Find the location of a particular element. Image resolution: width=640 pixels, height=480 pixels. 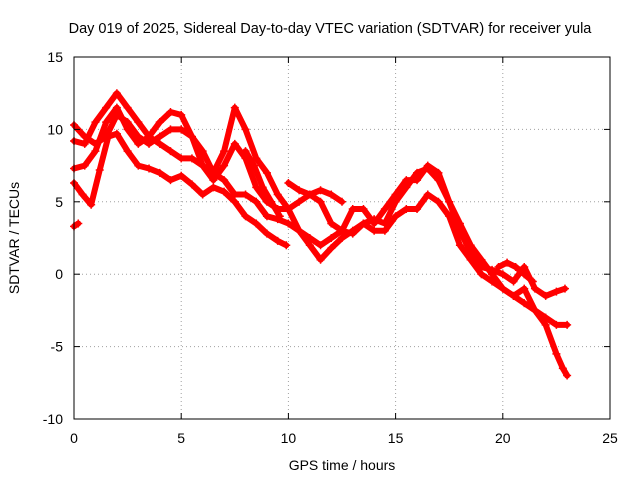

y-tick-label: 15 is located at coordinates (55, 57).